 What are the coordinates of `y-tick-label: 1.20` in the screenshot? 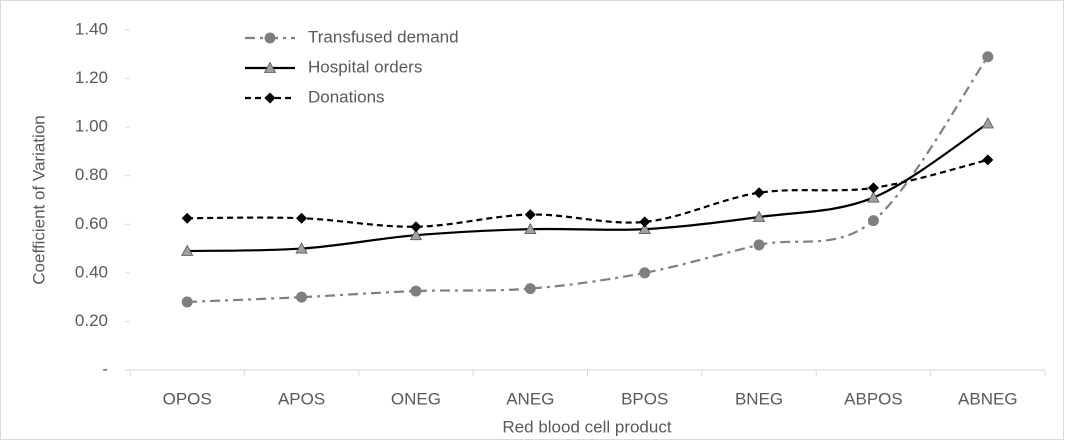 It's located at (91, 77).